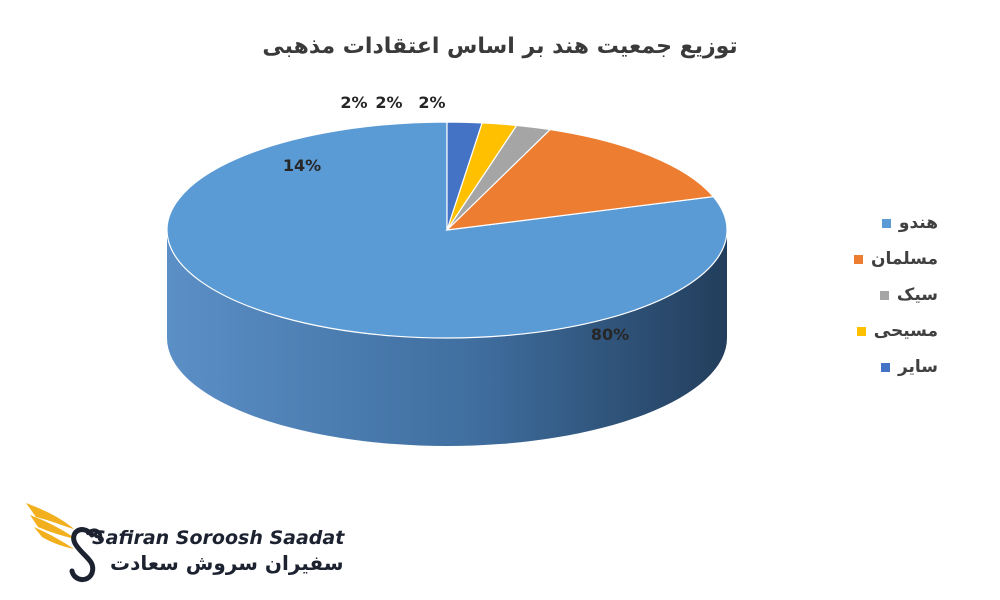 The height and width of the screenshot is (600, 1000). Describe the element at coordinates (227, 563) in the screenshot. I see `brand-name-persian: سفیران سروش سعادت` at that location.